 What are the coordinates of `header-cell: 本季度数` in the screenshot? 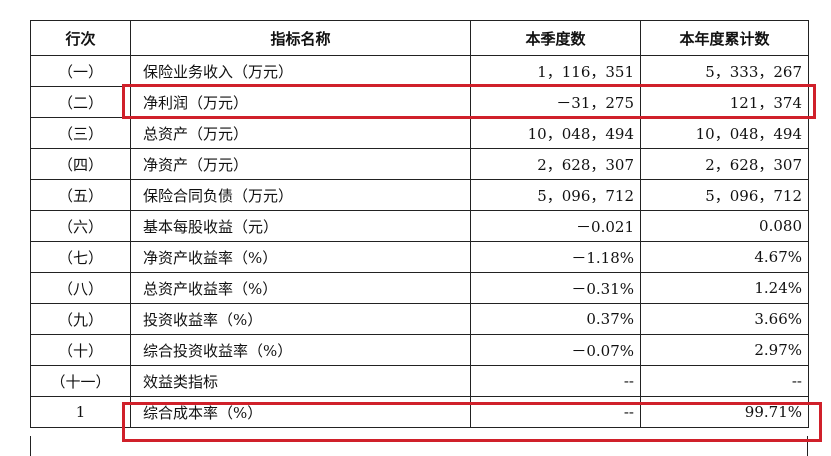 It's located at (555, 38).